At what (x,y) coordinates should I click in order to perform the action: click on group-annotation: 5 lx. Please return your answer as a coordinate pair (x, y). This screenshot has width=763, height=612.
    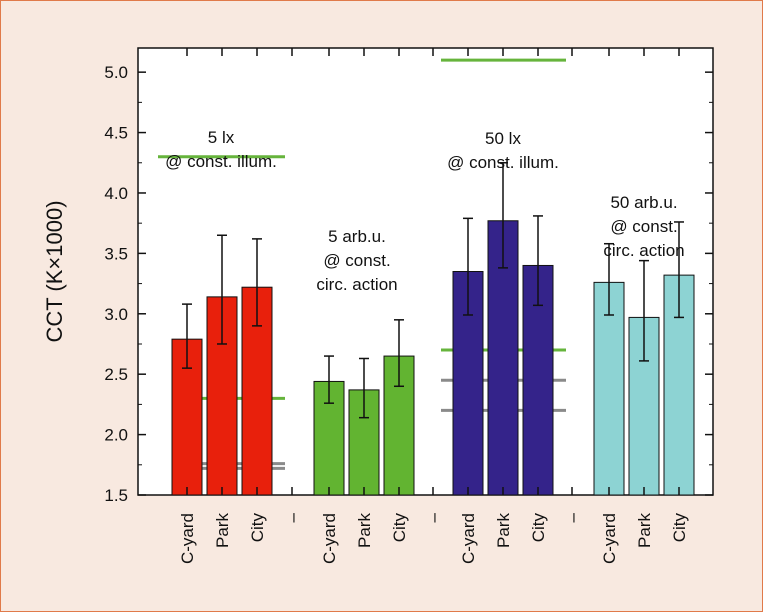
    Looking at the image, I should click on (221, 137).